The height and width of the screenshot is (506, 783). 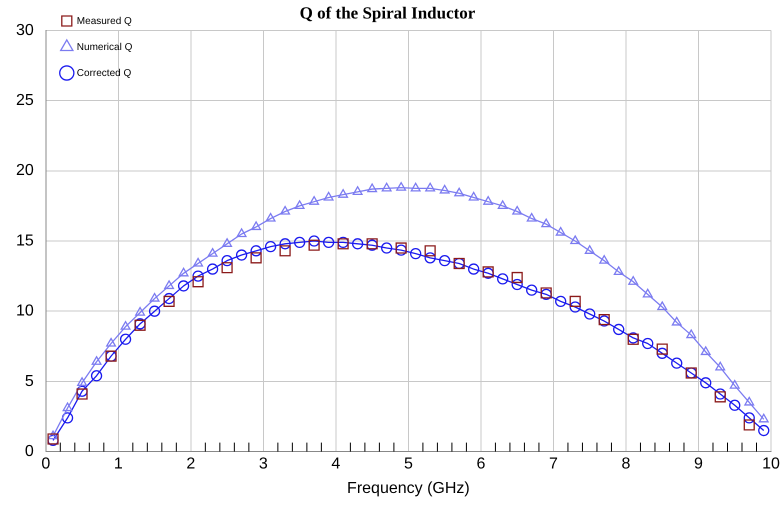 I want to click on y-tick-label: 30, so click(x=25, y=30).